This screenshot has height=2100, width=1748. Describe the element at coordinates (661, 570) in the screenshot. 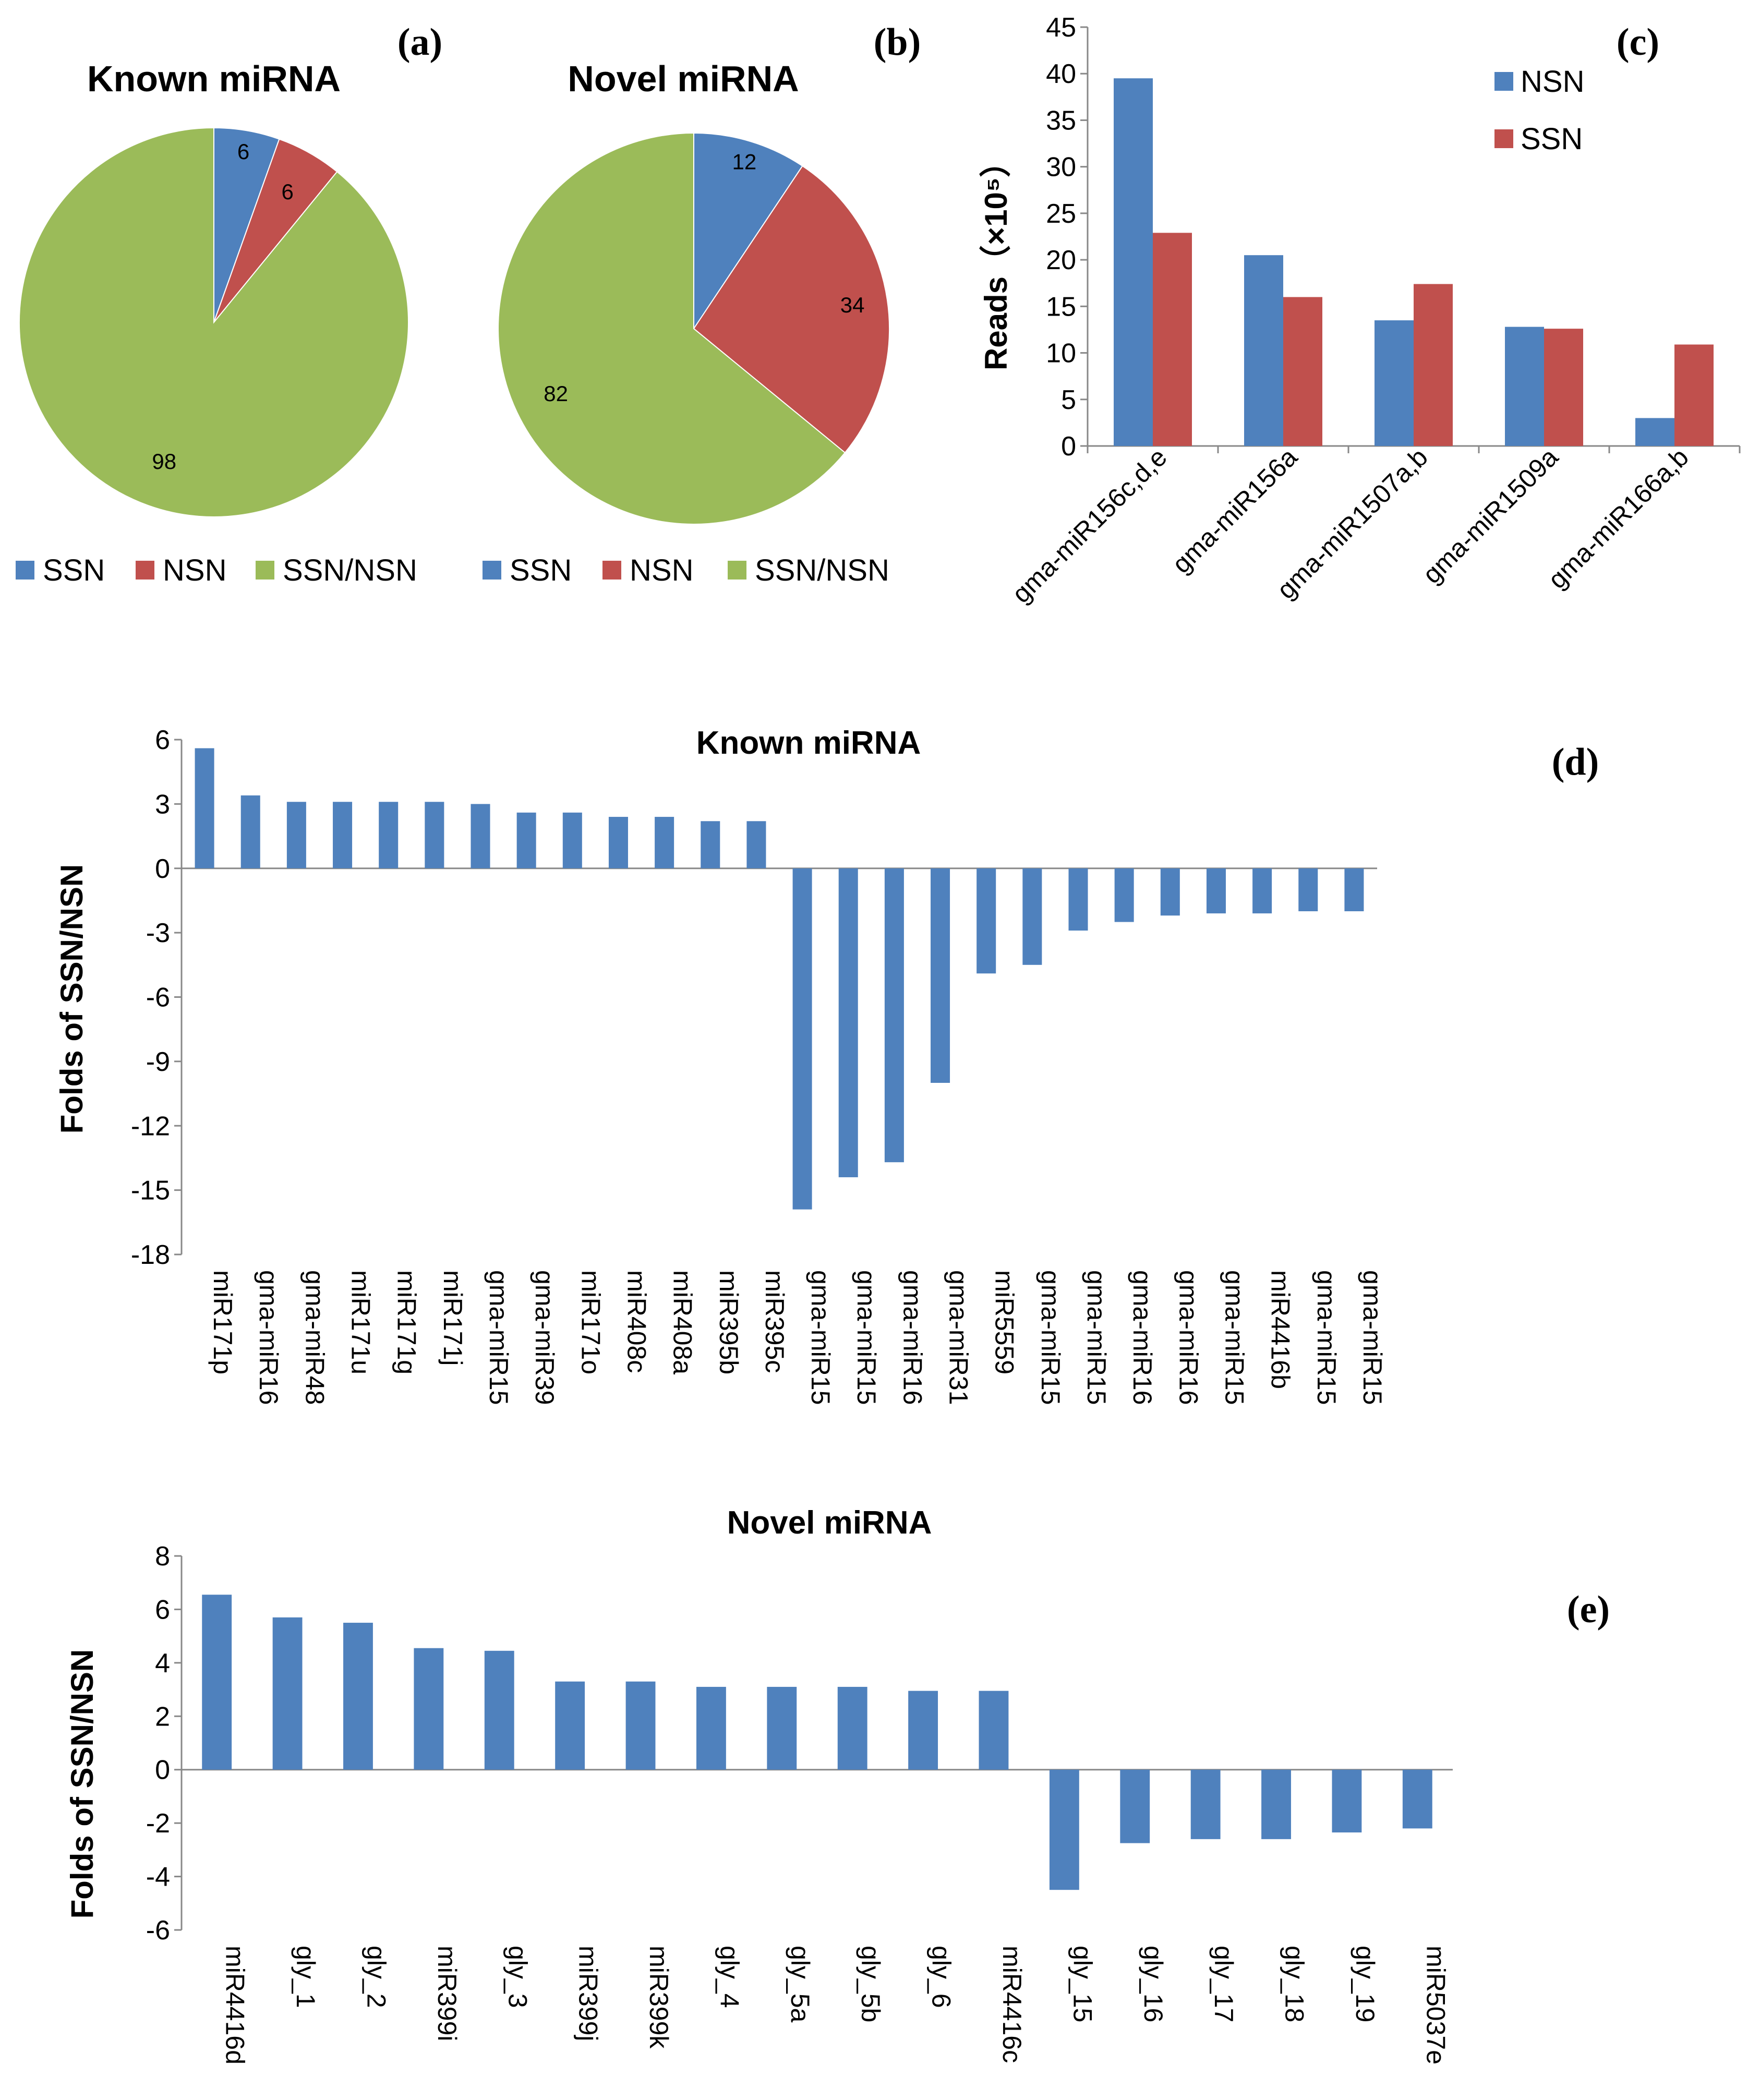

I see `legend-b-nsn: NSN` at that location.